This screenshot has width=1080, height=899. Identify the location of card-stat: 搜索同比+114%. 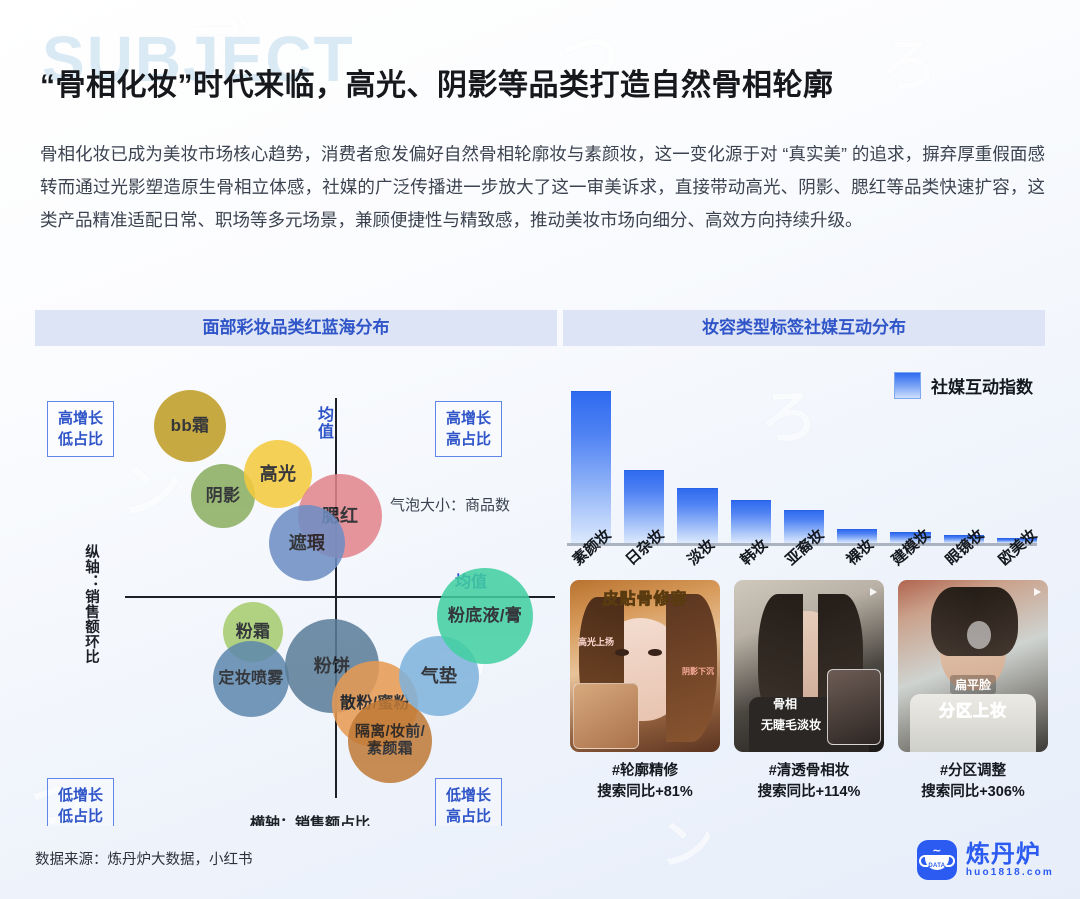
(809, 792).